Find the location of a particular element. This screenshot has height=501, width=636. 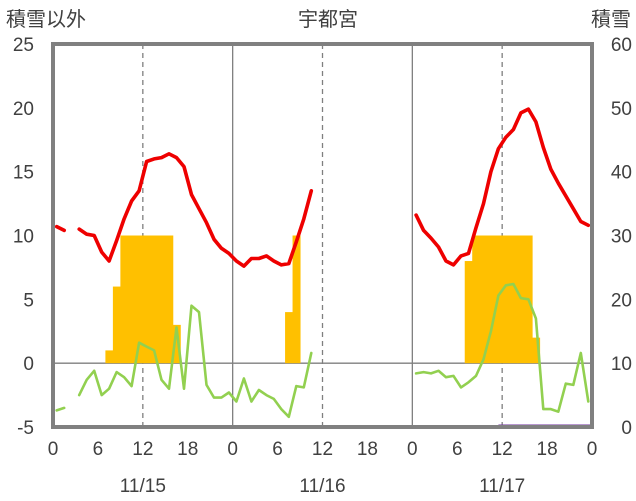

right-y-tick-label: 10 is located at coordinates (621, 364).